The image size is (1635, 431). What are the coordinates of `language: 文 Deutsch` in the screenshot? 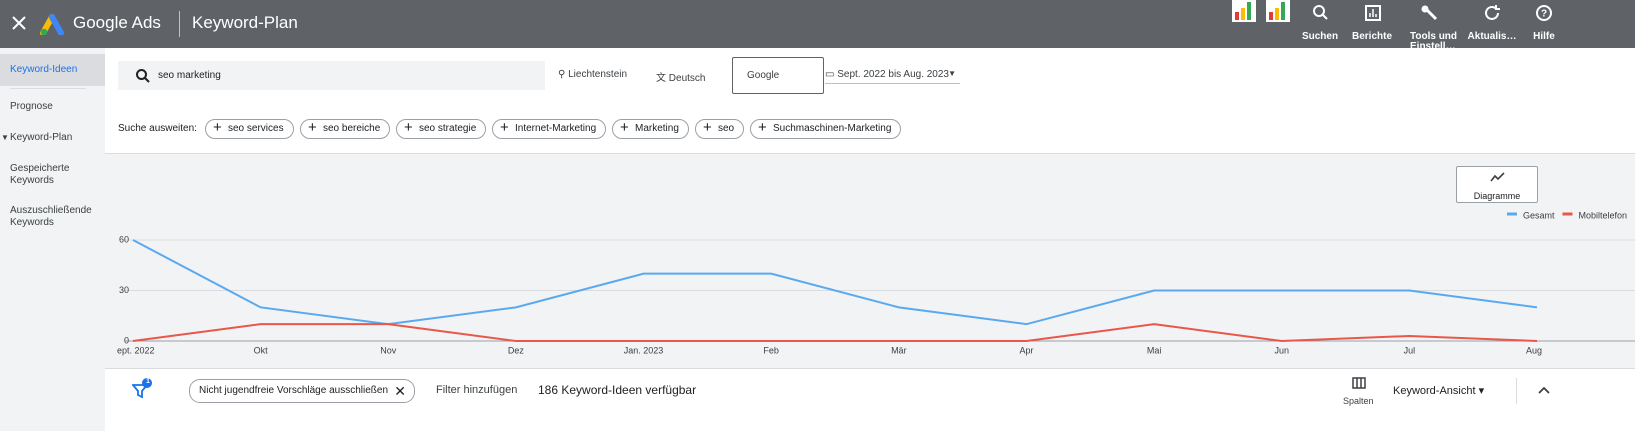 It's located at (681, 78).